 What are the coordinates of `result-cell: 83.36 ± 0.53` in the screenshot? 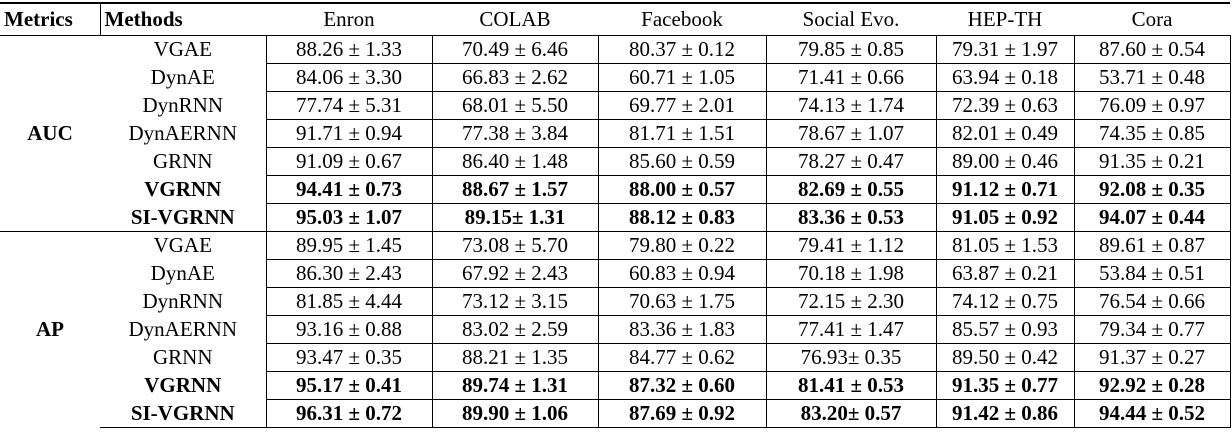 It's located at (851, 217).